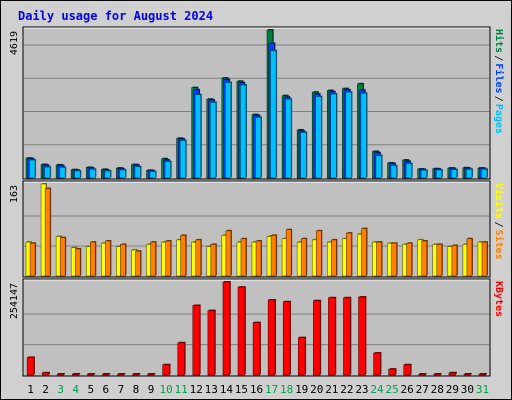 Image resolution: width=512 pixels, height=400 pixels. What do you see at coordinates (452, 389) in the screenshot?
I see `x-tick-label-day-29: 29` at bounding box center [452, 389].